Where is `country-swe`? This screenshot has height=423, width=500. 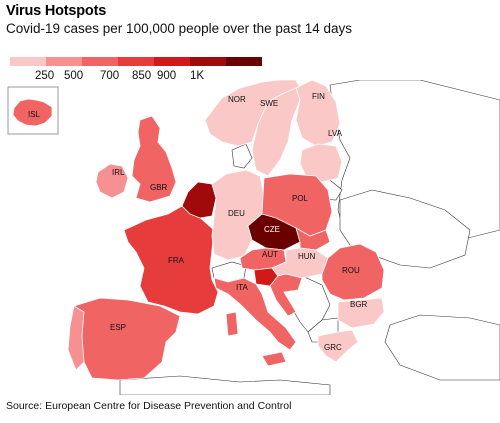 country-swe is located at coordinates (276, 132).